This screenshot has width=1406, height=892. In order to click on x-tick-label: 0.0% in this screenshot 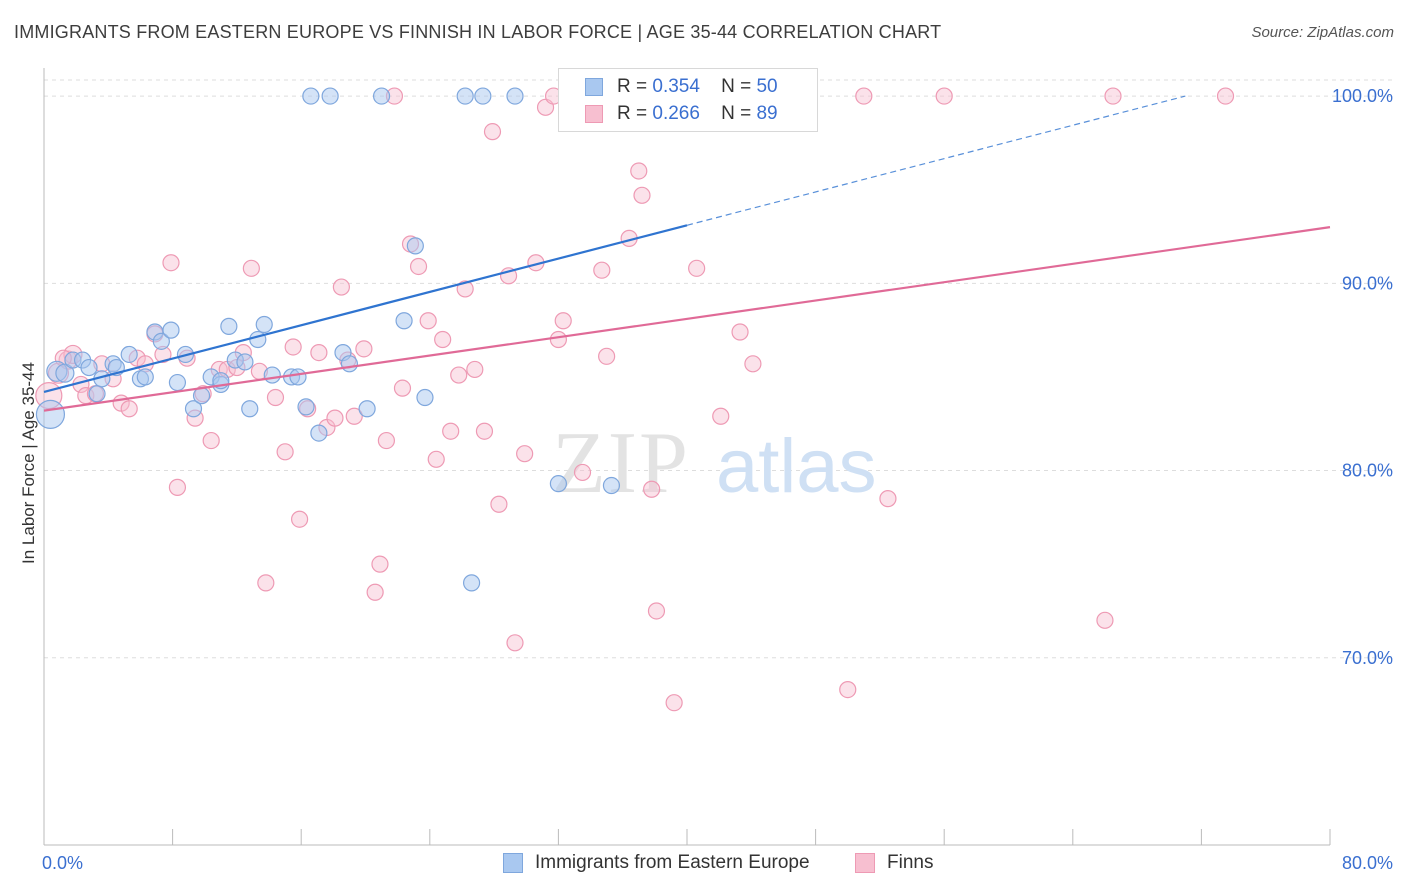, I will do `click(62, 863)`.